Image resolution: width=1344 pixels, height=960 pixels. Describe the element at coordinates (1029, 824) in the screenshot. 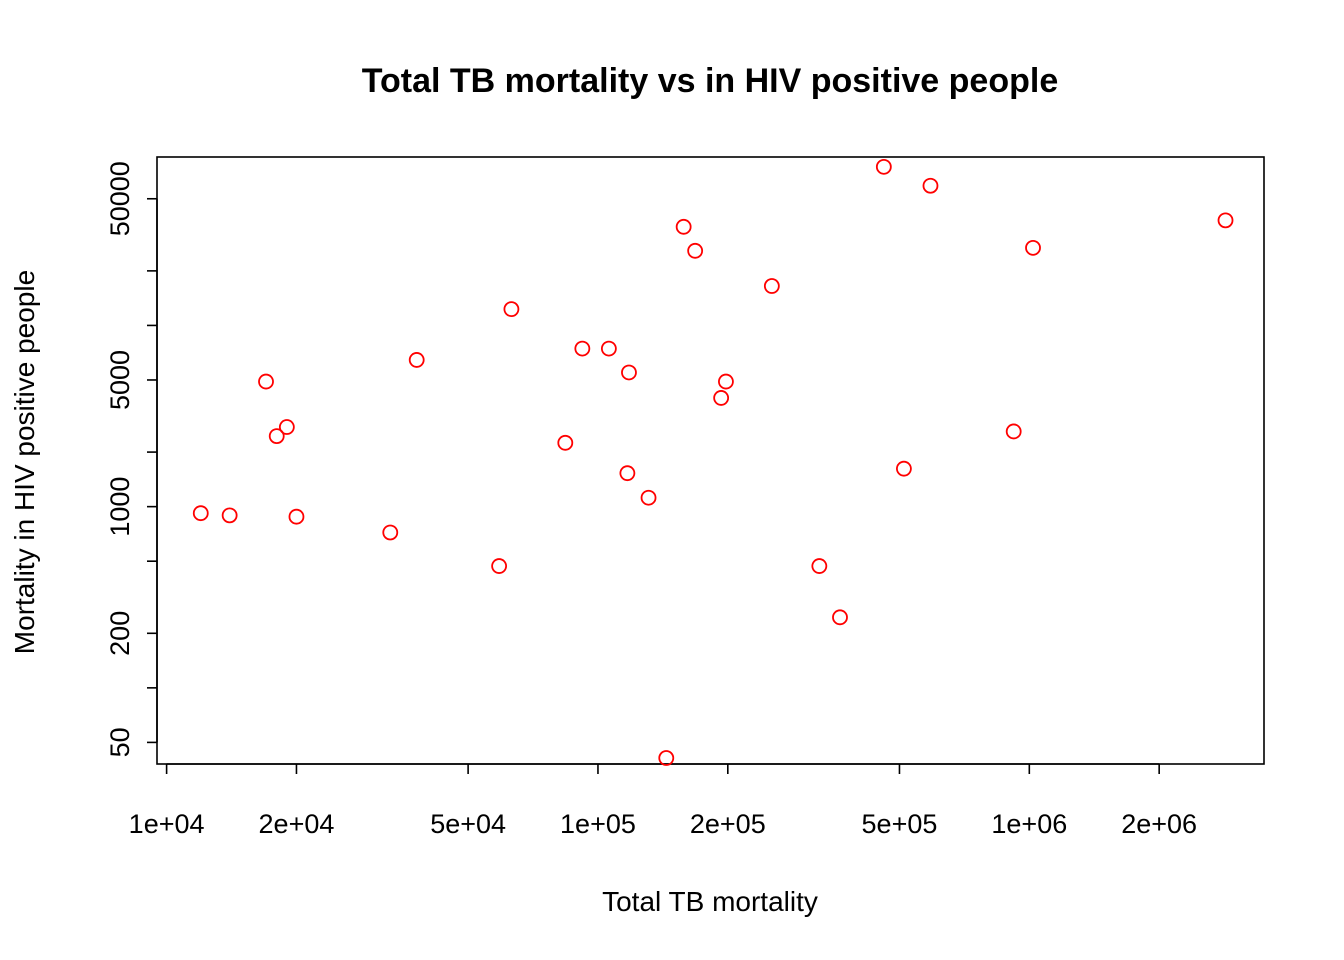

I see `x-tick-label: 1e+06` at that location.